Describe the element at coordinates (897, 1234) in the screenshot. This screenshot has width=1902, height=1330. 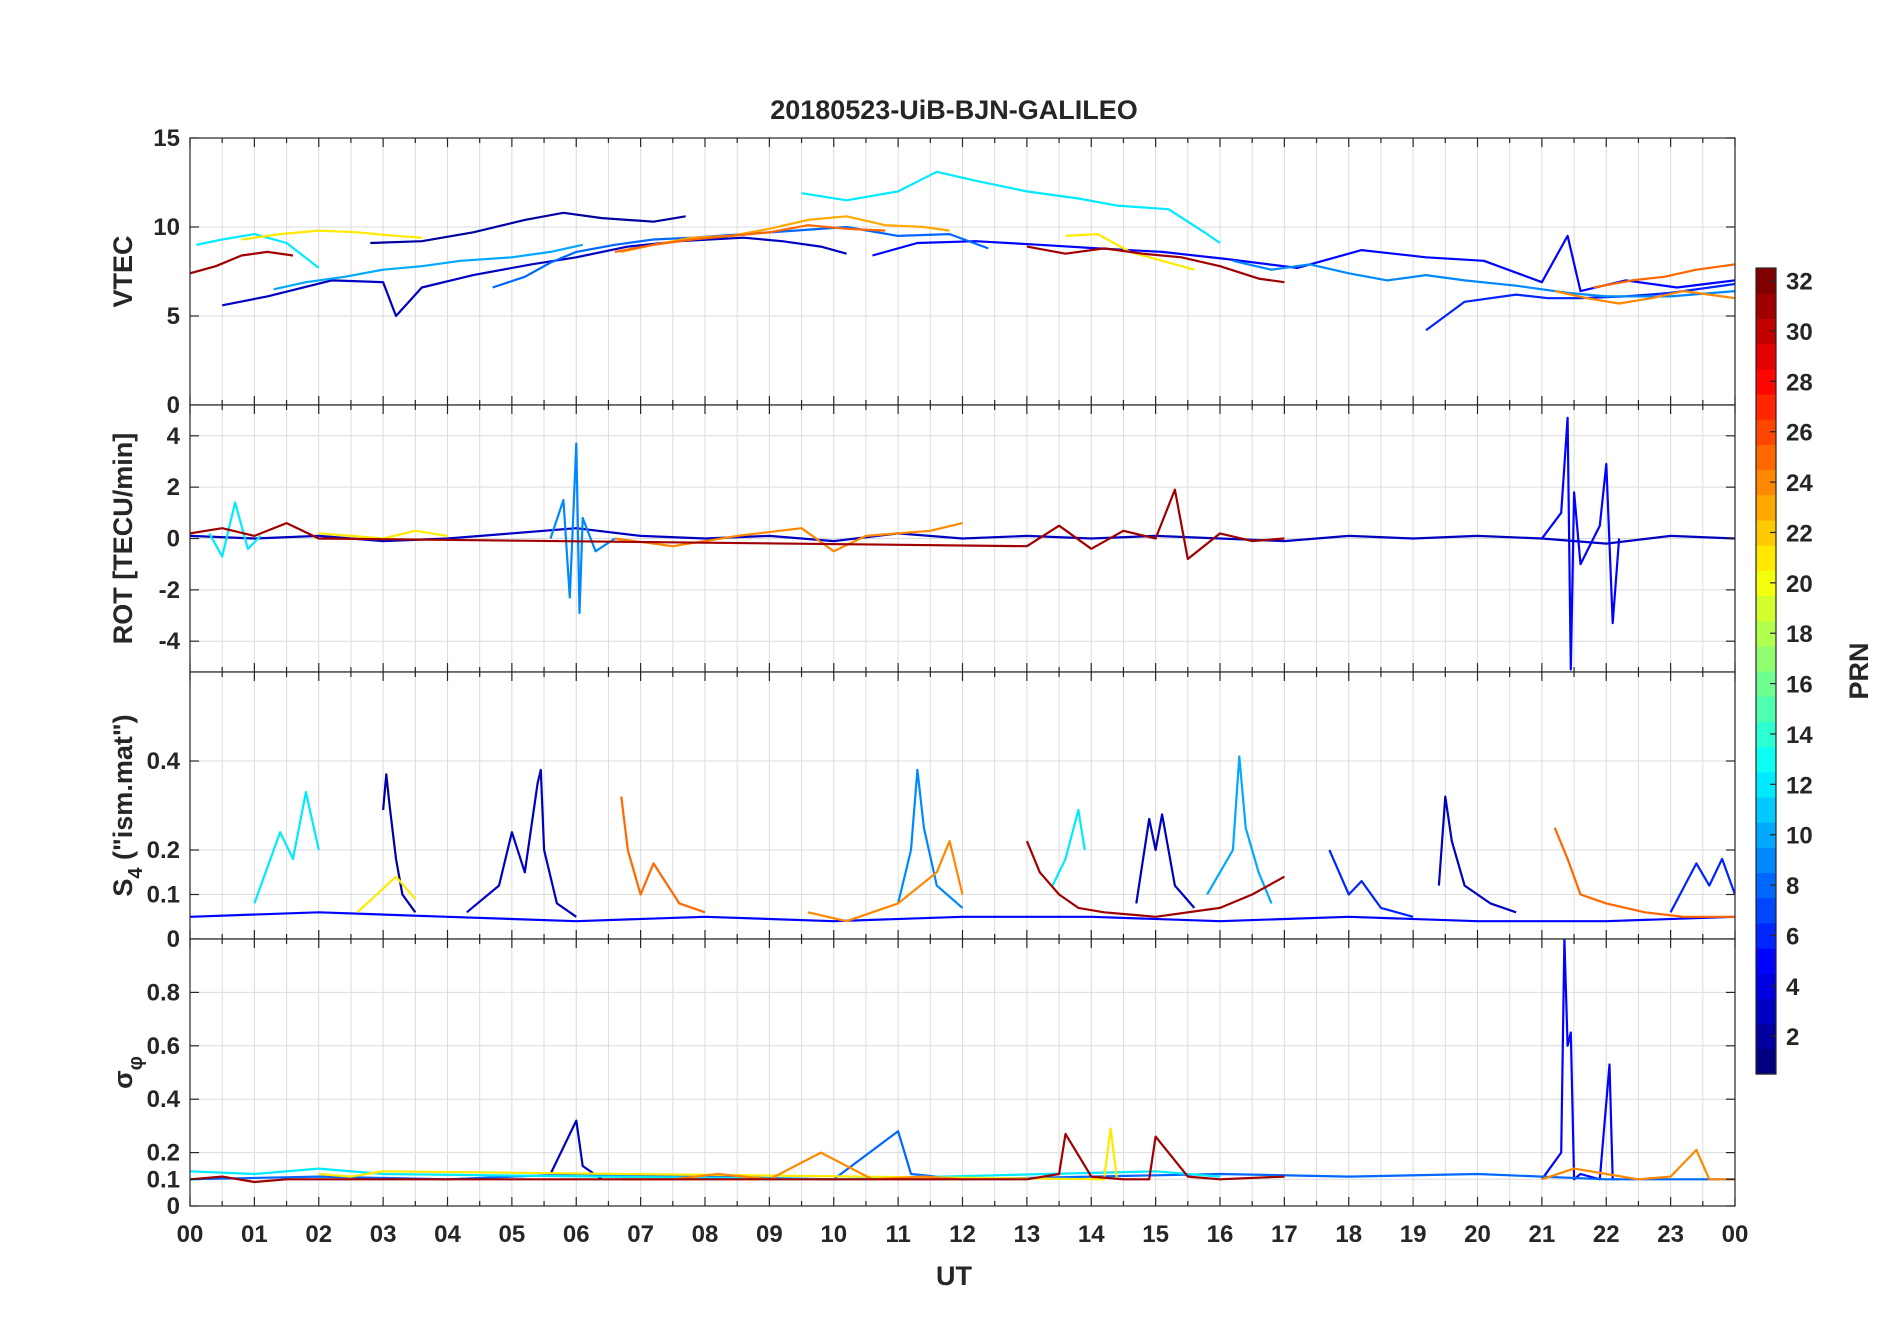
I see `x-tick-label: 11` at that location.